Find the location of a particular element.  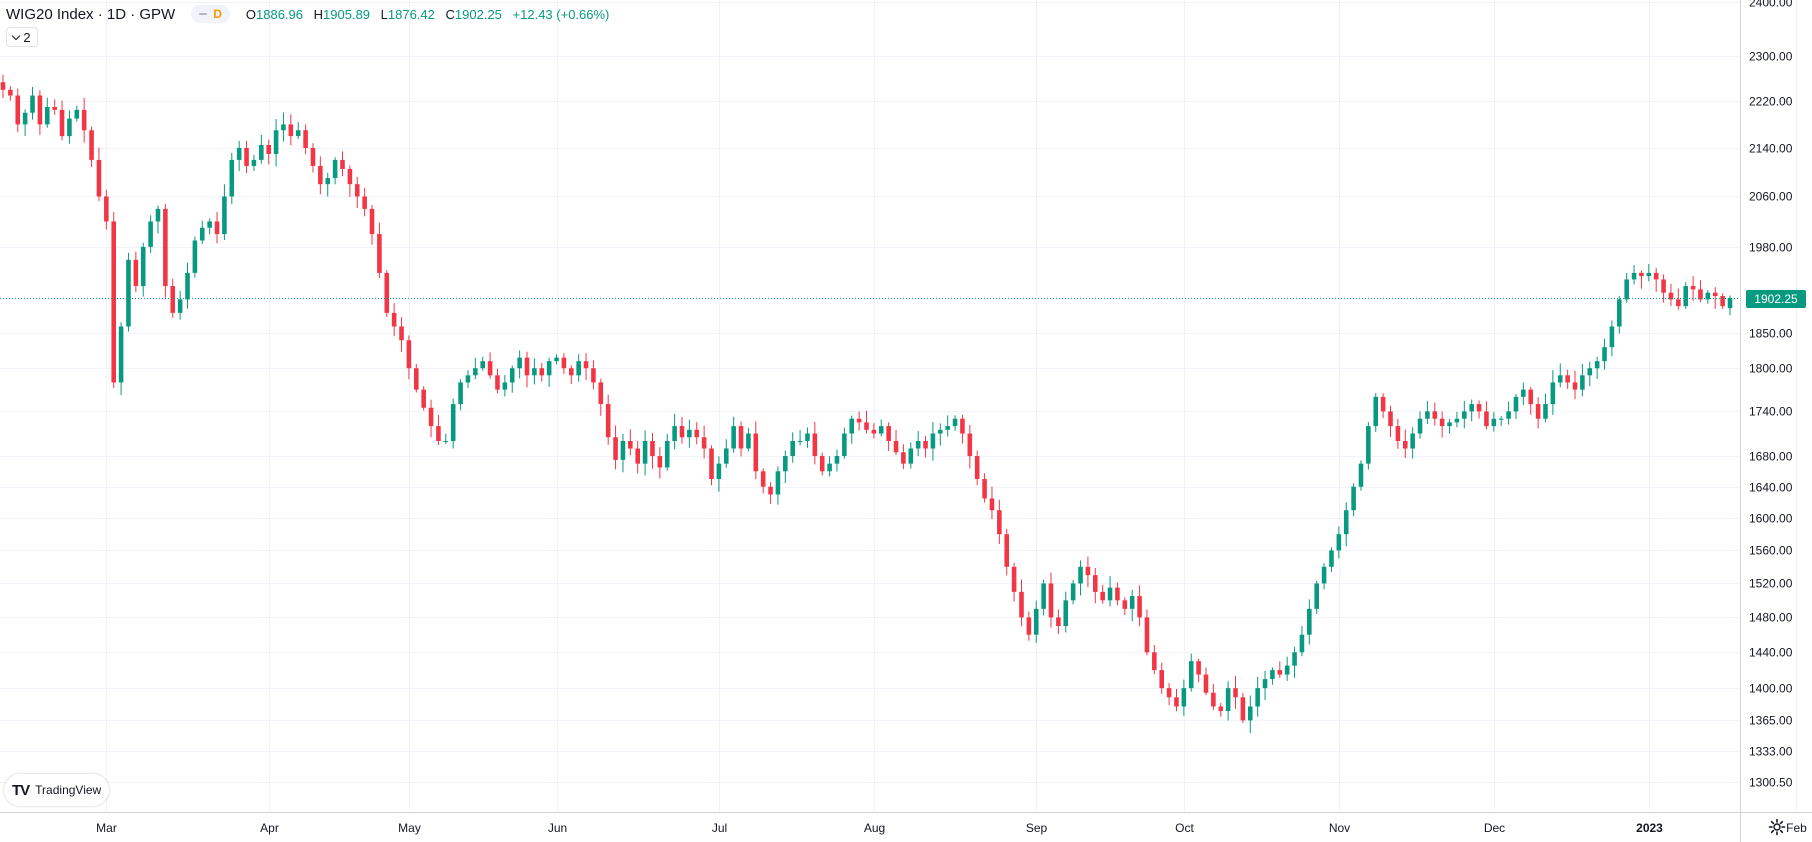

price-tick-label: 1740.00 is located at coordinates (1771, 412).